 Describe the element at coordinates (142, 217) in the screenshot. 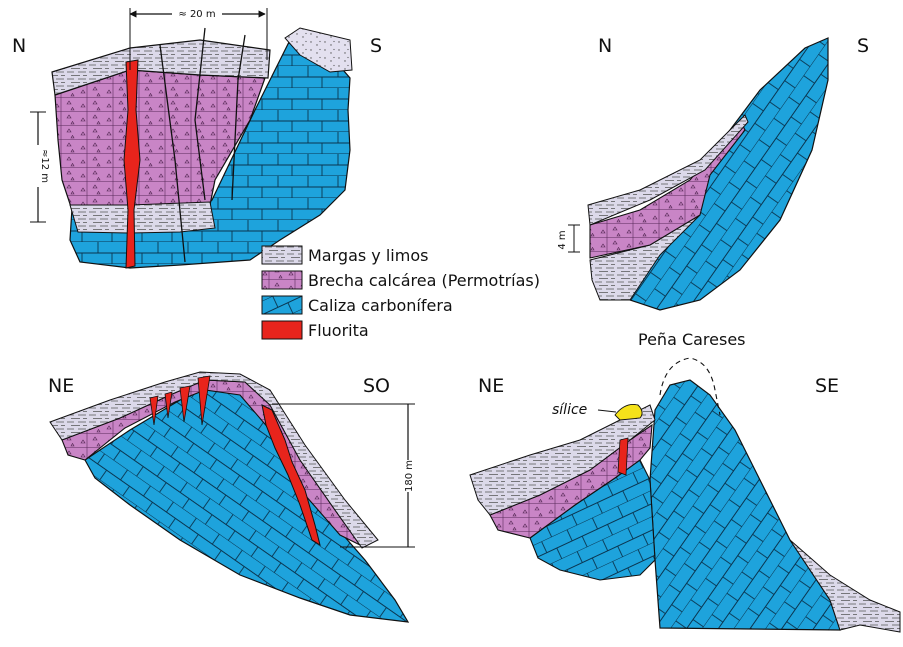

I see `marl-layer-bottom` at that location.